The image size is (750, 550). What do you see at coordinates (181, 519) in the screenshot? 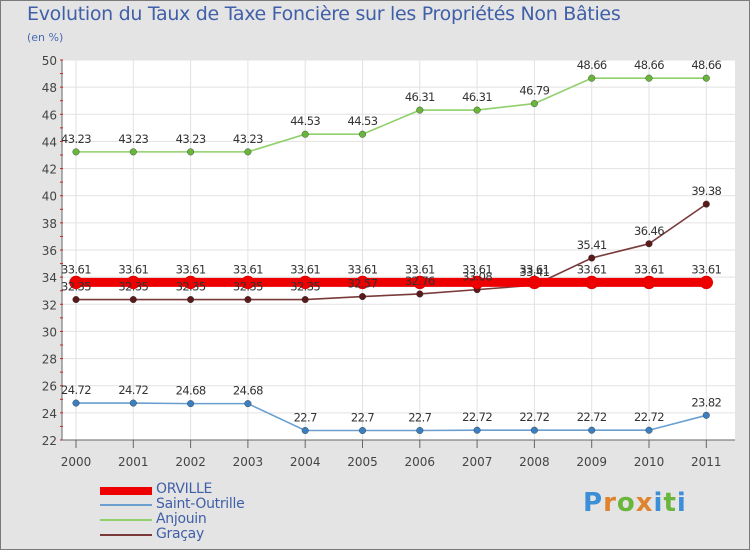
I see `legend-label-anjouin: Anjouin` at bounding box center [181, 519].